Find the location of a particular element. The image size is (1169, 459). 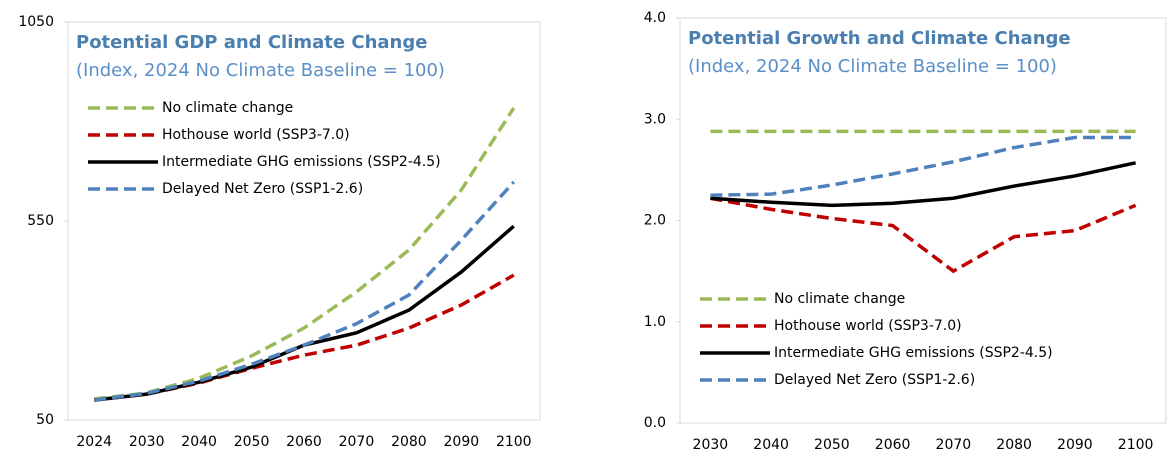

y-tick-label: 2.0 is located at coordinates (655, 221).